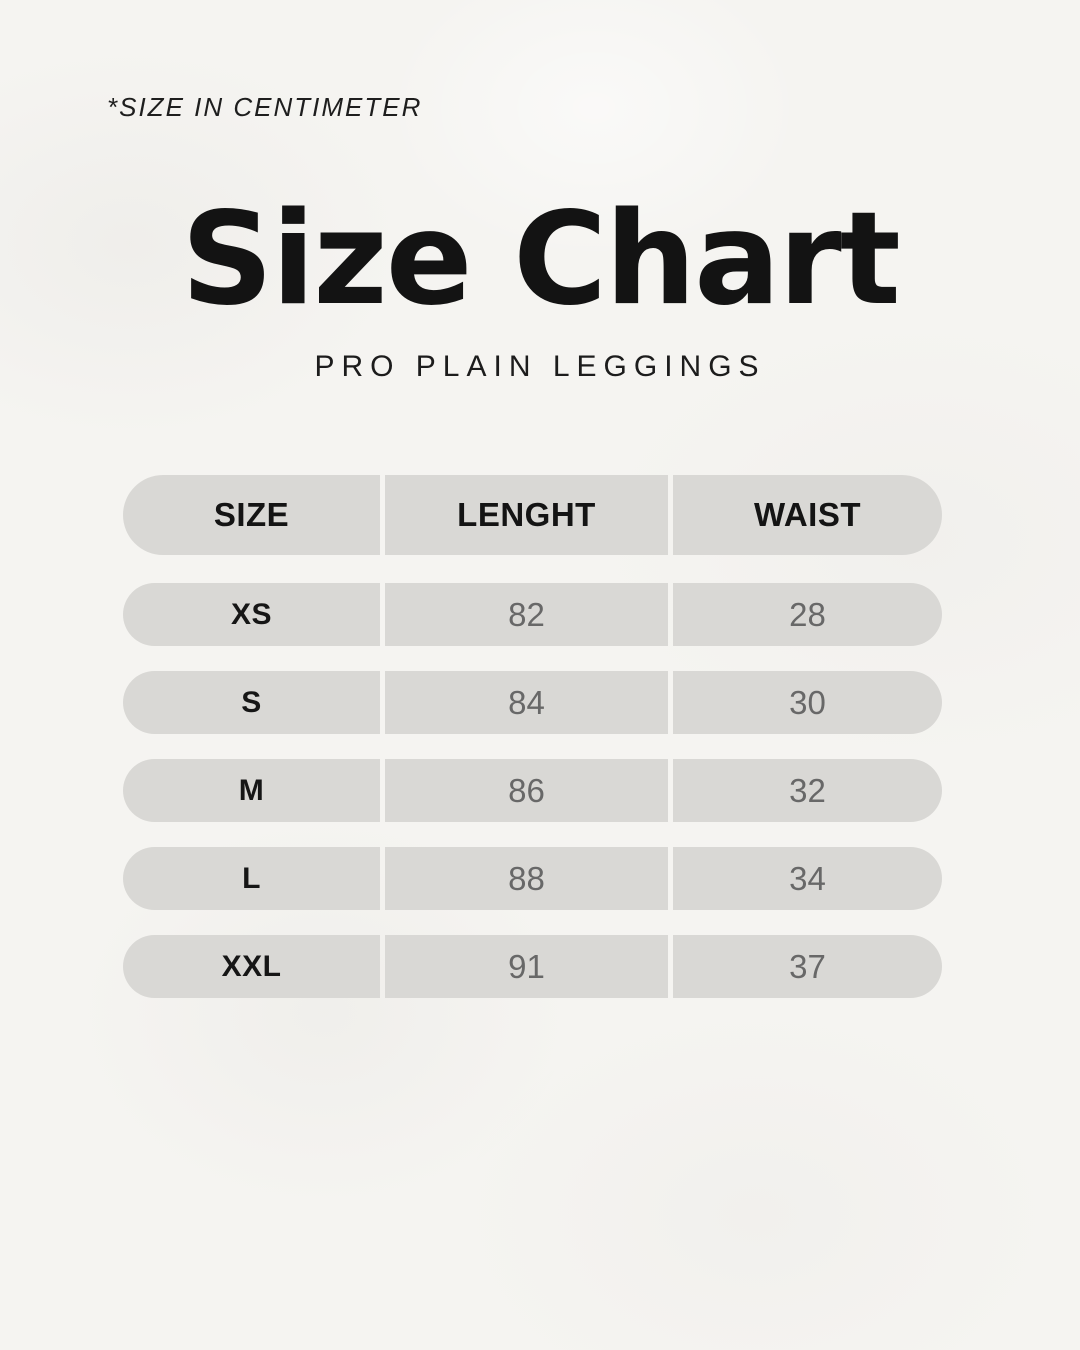 This screenshot has height=1350, width=1080. What do you see at coordinates (807, 878) in the screenshot?
I see `waist-value: 34` at bounding box center [807, 878].